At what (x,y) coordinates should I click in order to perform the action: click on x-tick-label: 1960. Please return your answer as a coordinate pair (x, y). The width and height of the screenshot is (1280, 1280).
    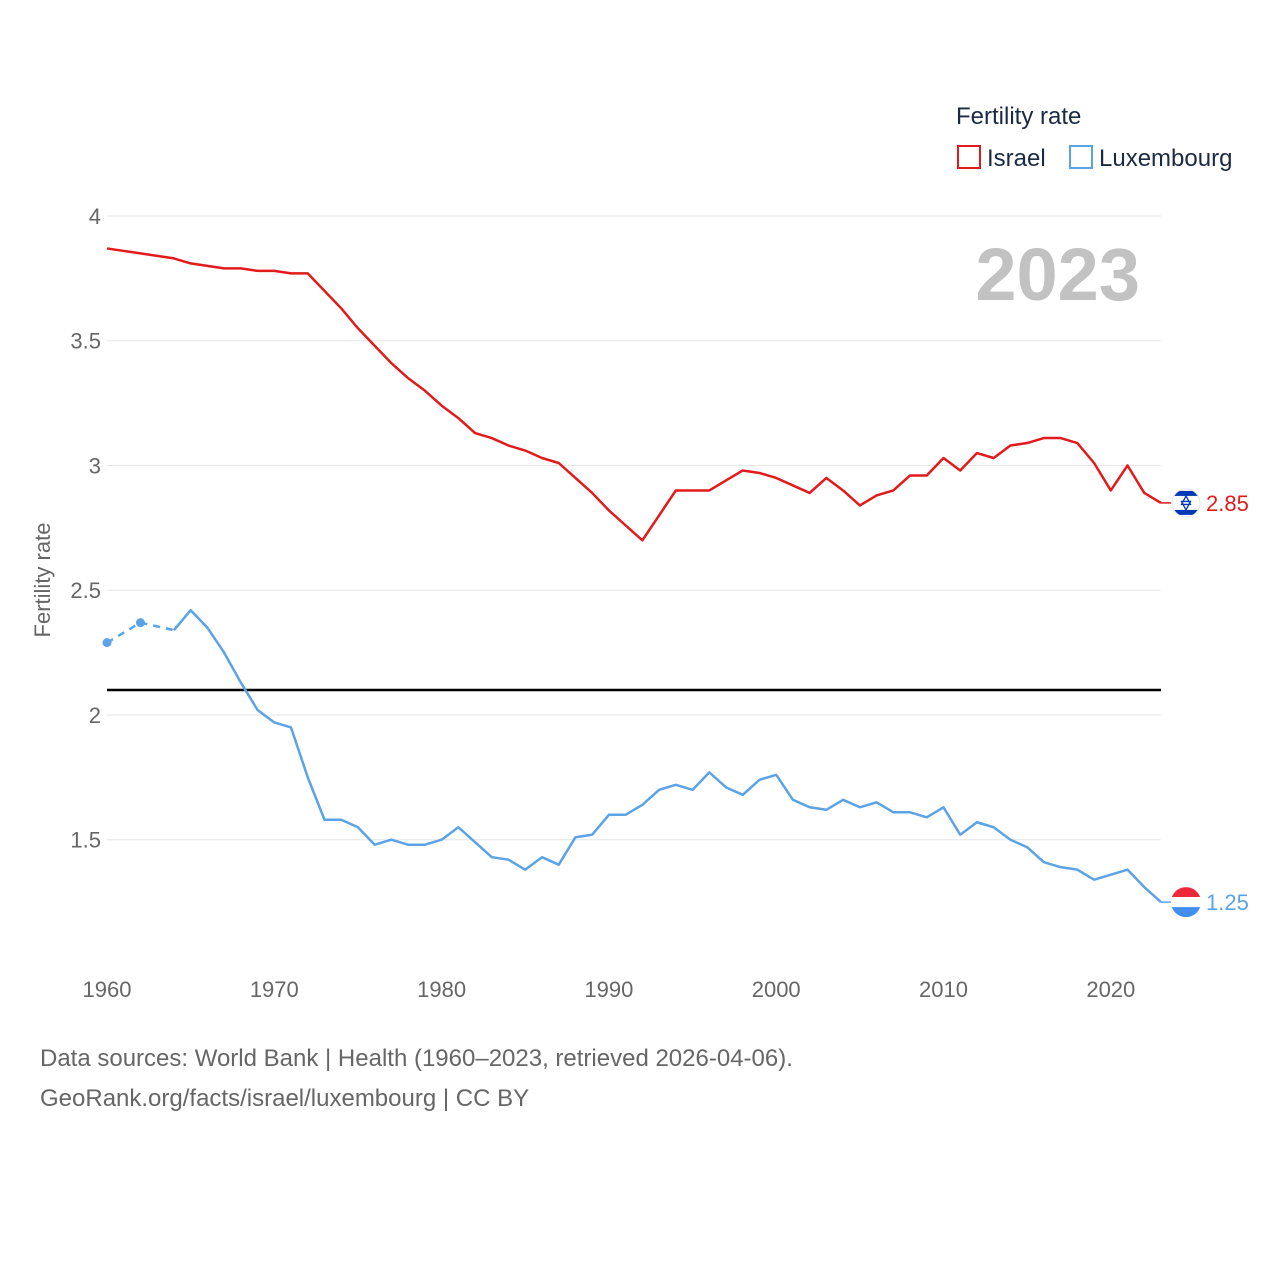
    Looking at the image, I should click on (107, 989).